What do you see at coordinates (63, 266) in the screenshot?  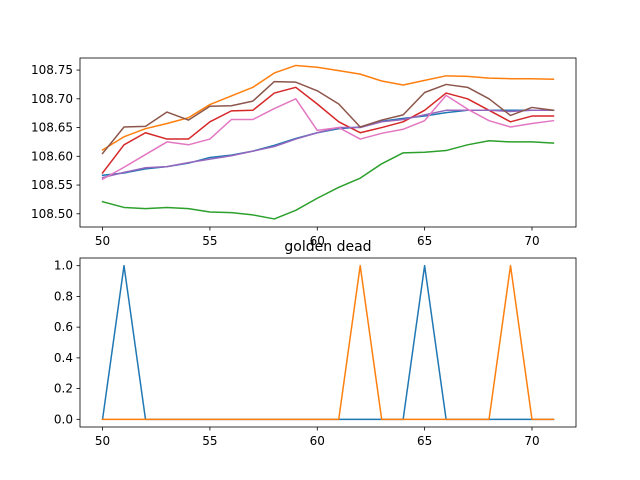 I see `y-tick-label: 1.0` at bounding box center [63, 266].